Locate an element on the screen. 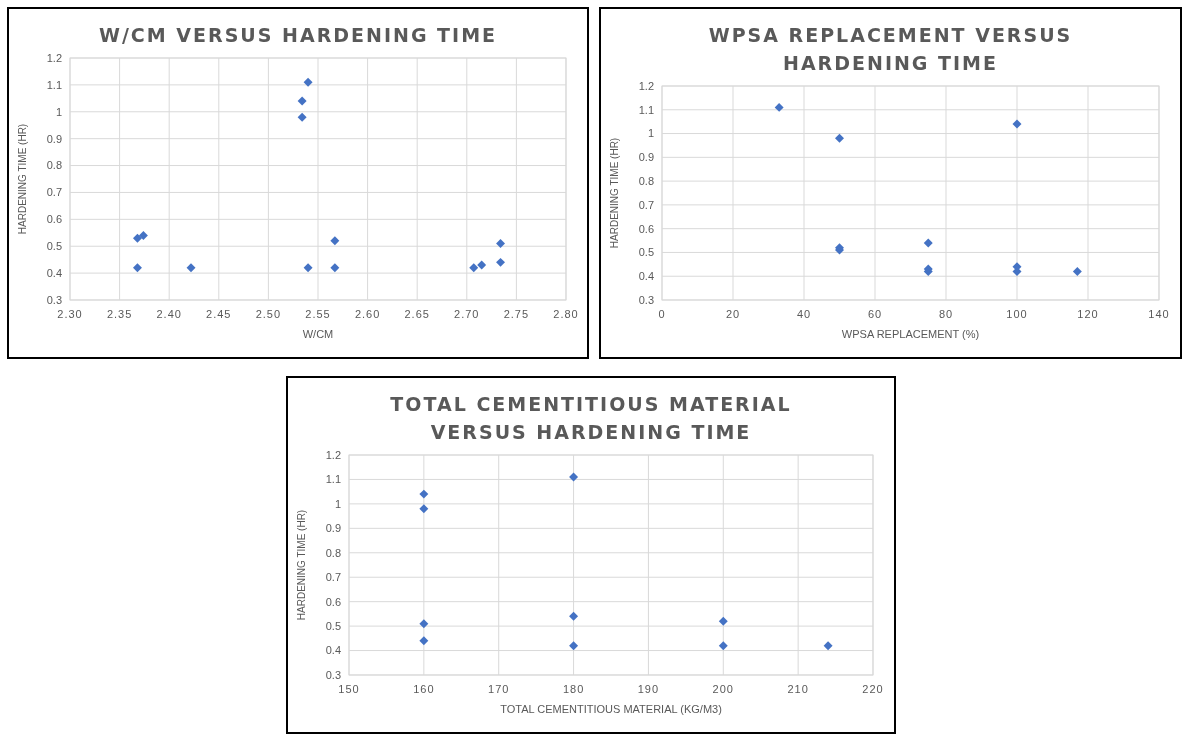 This screenshot has width=1183, height=738. x-tick-label: 150 is located at coordinates (349, 689).